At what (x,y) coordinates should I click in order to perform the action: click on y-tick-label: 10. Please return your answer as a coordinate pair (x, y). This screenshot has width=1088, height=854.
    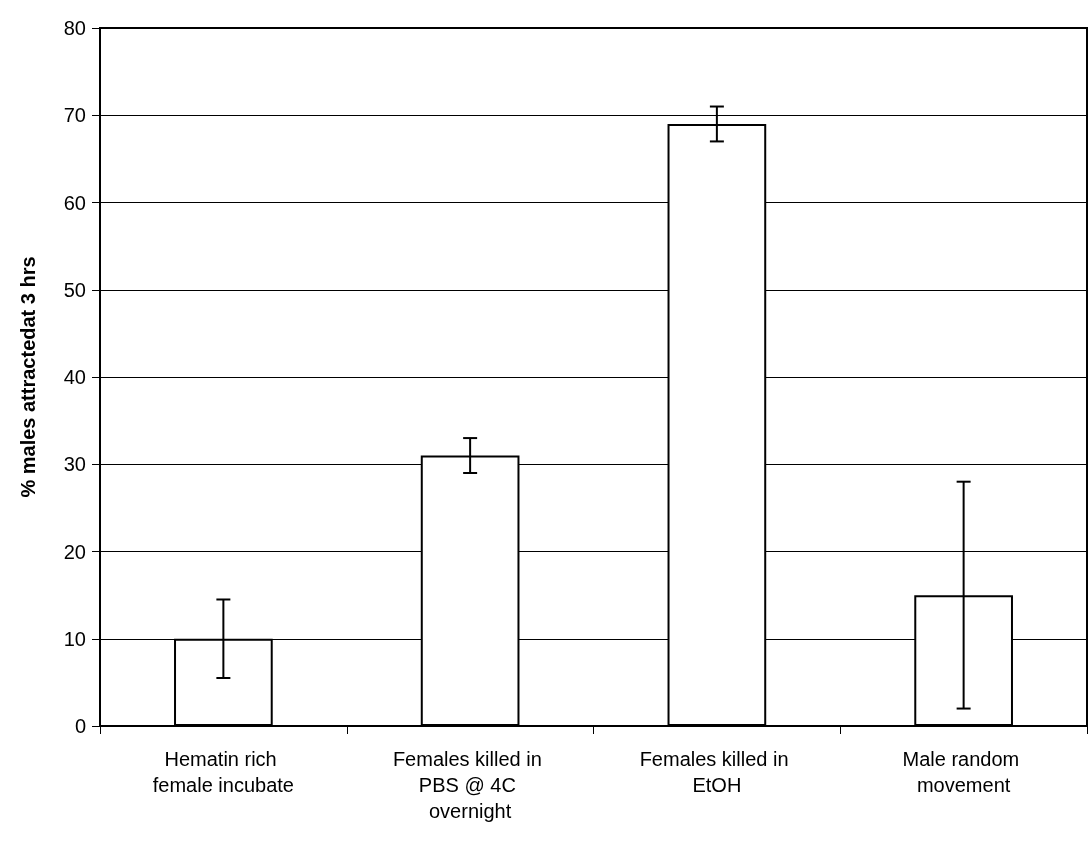
    Looking at the image, I should click on (74, 638).